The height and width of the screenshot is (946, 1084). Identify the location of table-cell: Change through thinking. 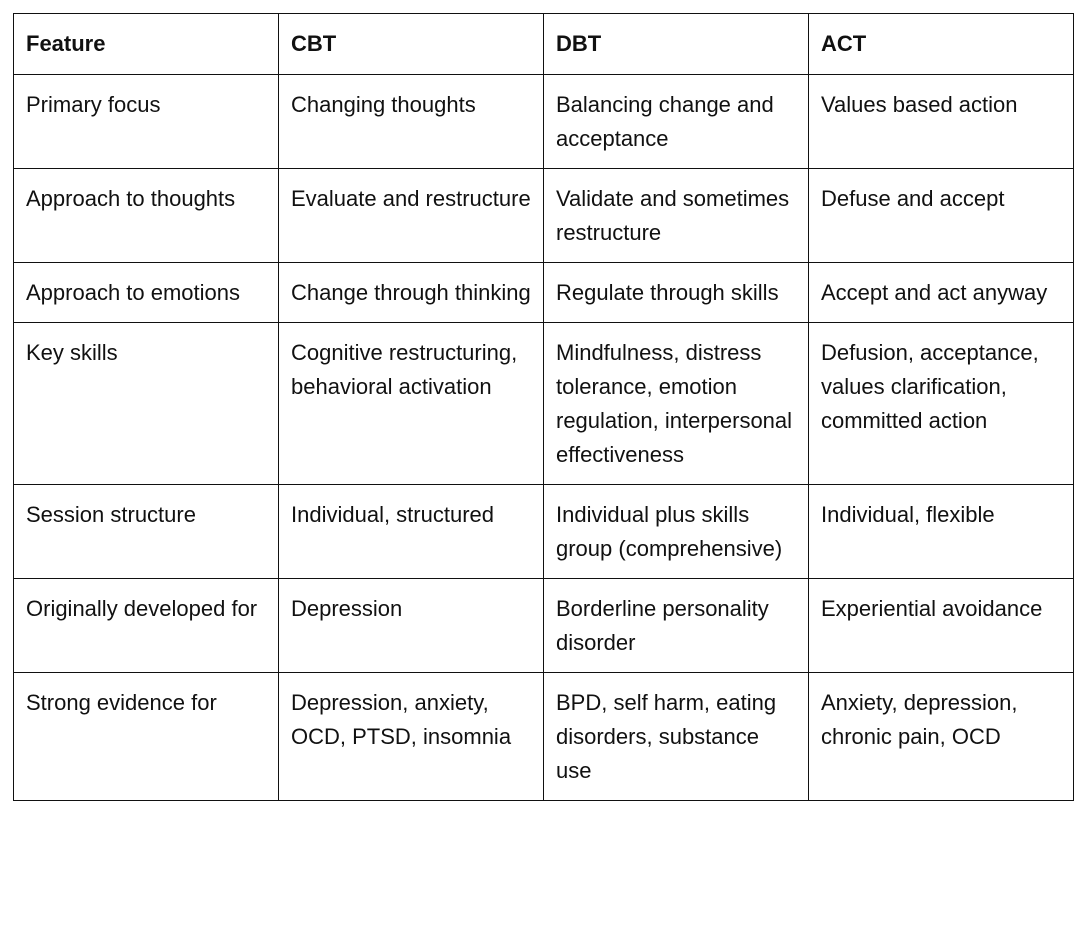
(411, 292).